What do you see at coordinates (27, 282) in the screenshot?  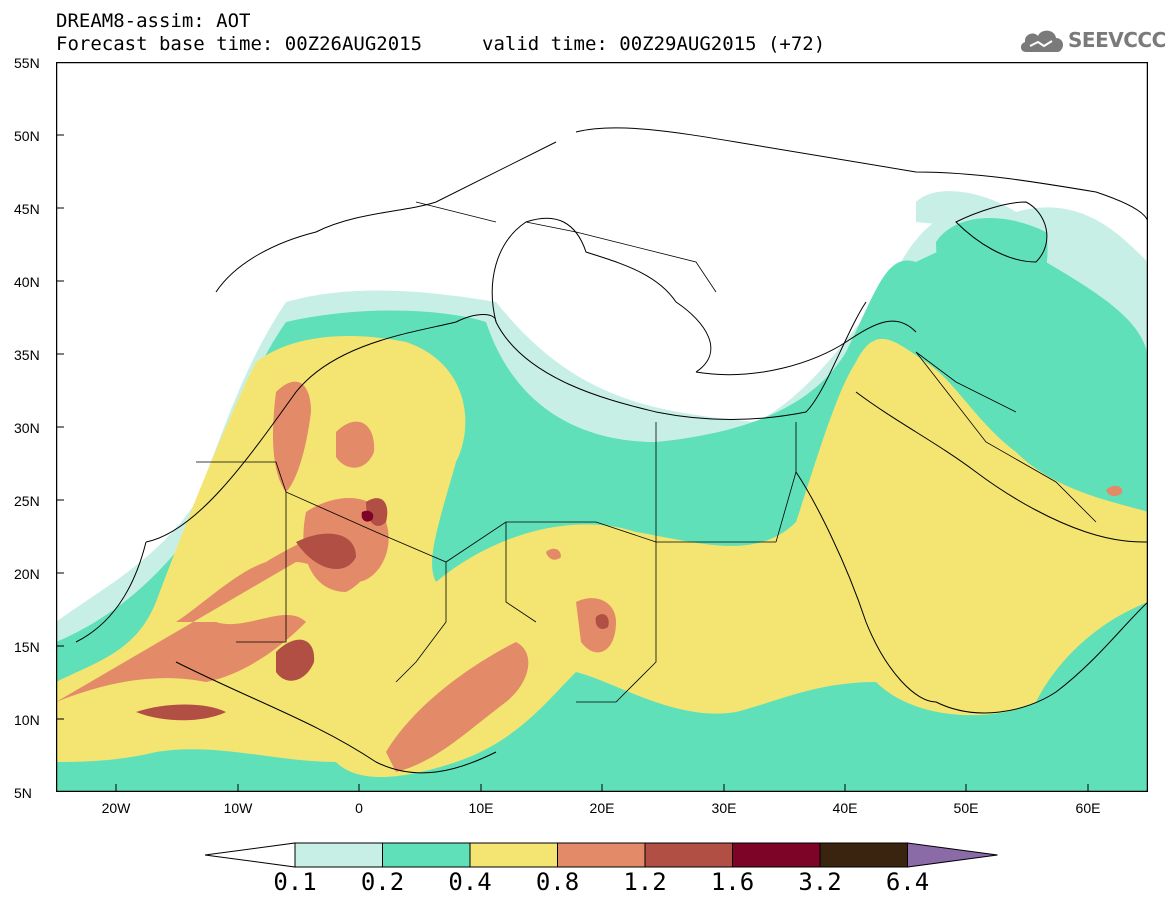 I see `lat-label: 40N` at bounding box center [27, 282].